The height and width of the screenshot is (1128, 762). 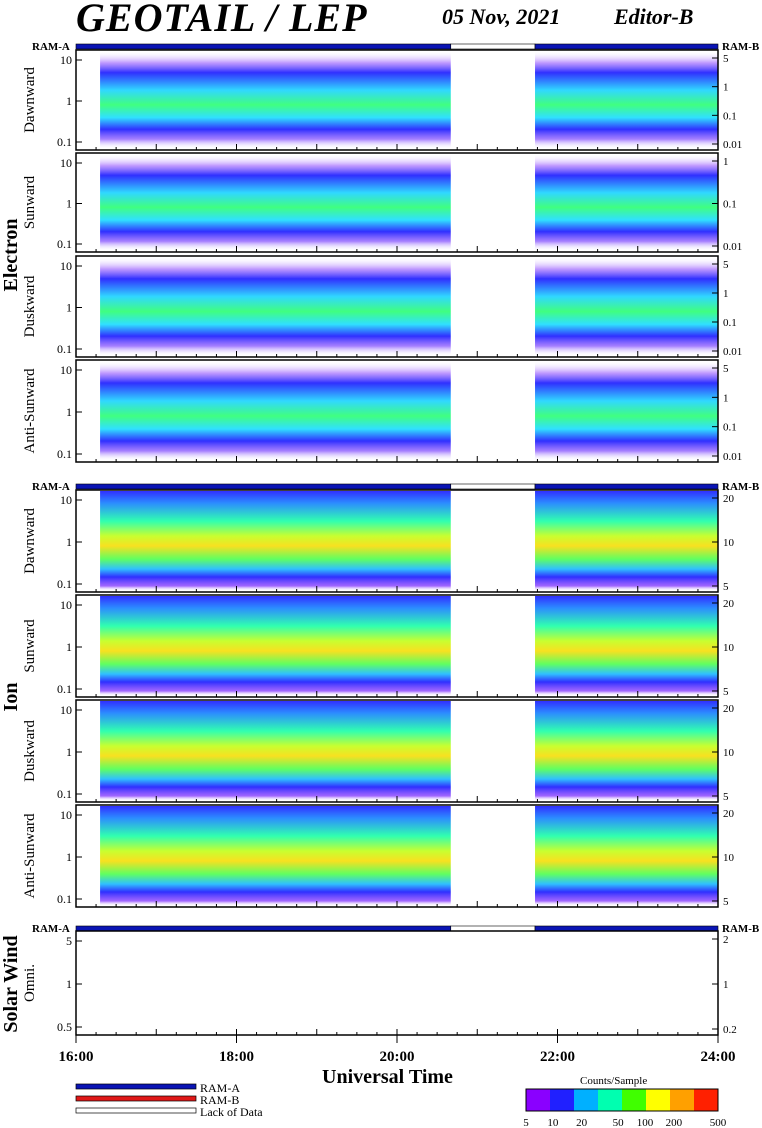 What do you see at coordinates (220, 1100) in the screenshot?
I see `legend-label-ram-b: RAM-B` at bounding box center [220, 1100].